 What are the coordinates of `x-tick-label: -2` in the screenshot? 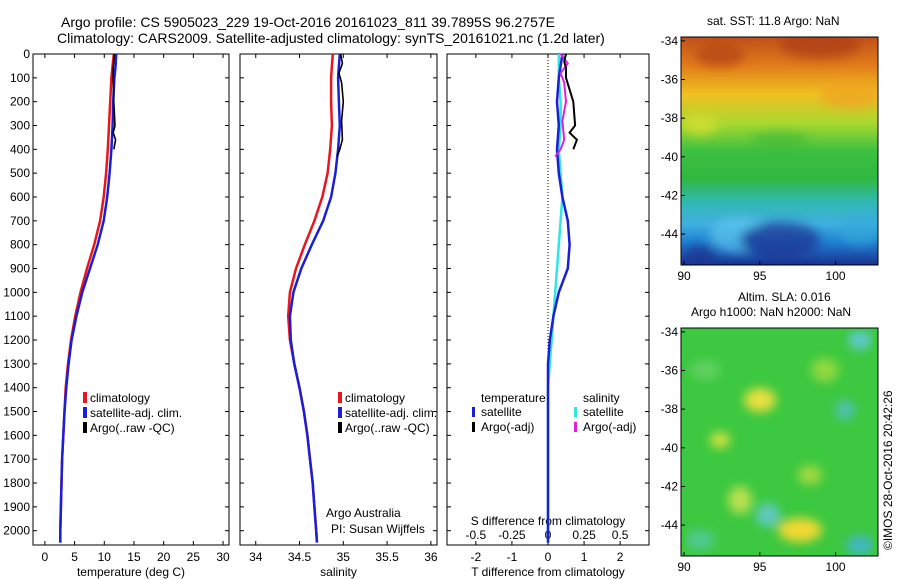 It's located at (476, 557).